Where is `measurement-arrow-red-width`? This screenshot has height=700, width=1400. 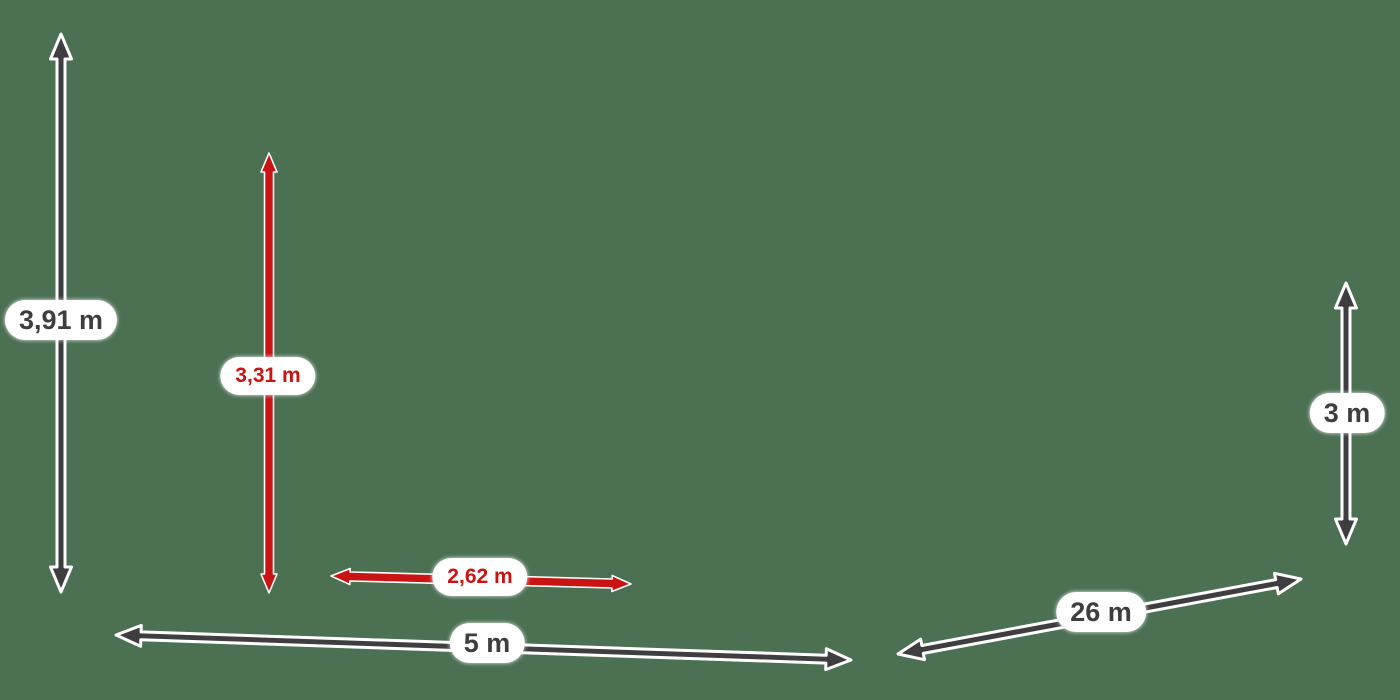
measurement-arrow-red-width is located at coordinates (481, 580).